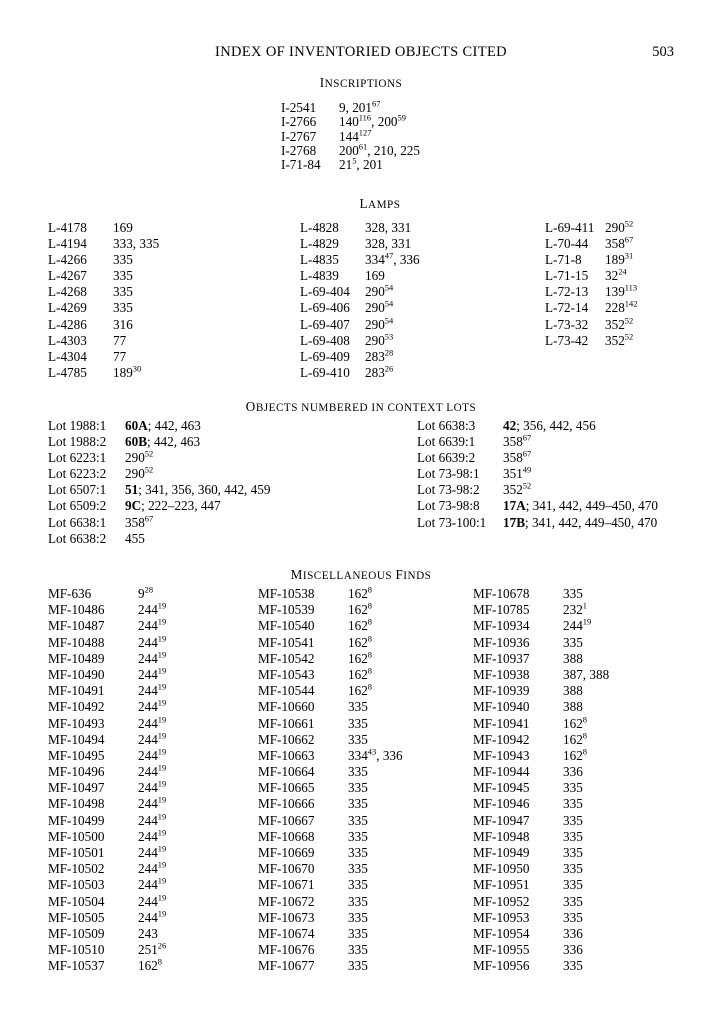 The height and width of the screenshot is (1024, 722). What do you see at coordinates (591, 292) in the screenshot?
I see `index-entry-row: L-72-13 139113` at bounding box center [591, 292].